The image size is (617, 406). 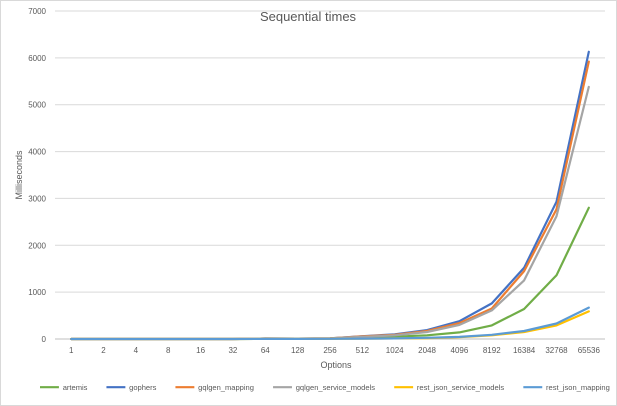 What do you see at coordinates (136, 350) in the screenshot?
I see `x-tick-label: 4` at bounding box center [136, 350].